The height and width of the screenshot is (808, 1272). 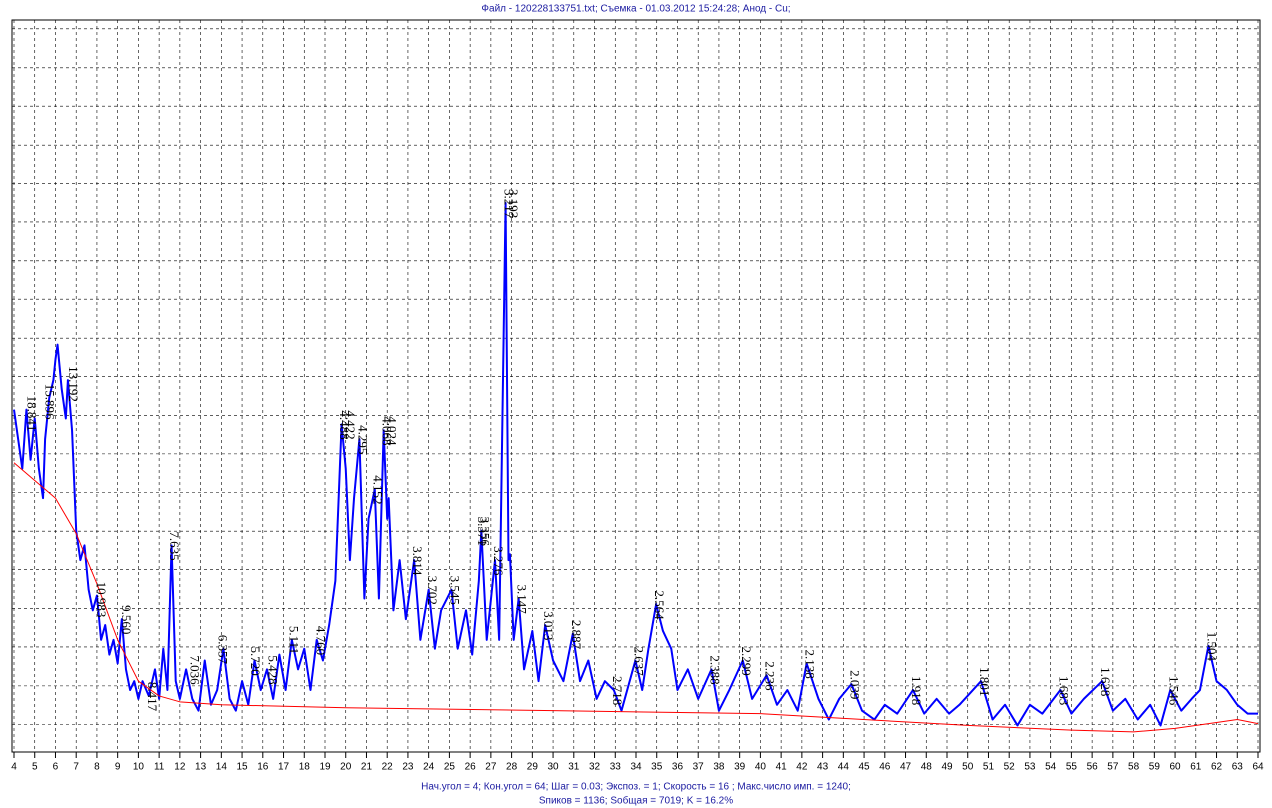 I want to click on peak-label: 2.718, so click(x=617, y=690).